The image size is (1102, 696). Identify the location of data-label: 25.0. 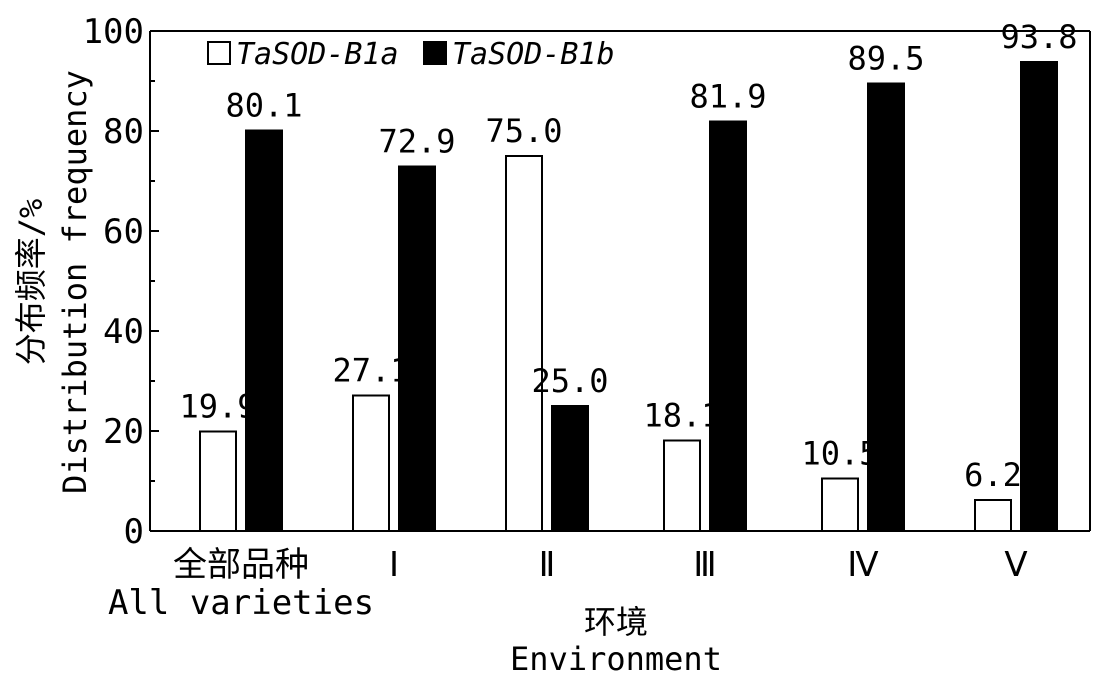
(569, 381).